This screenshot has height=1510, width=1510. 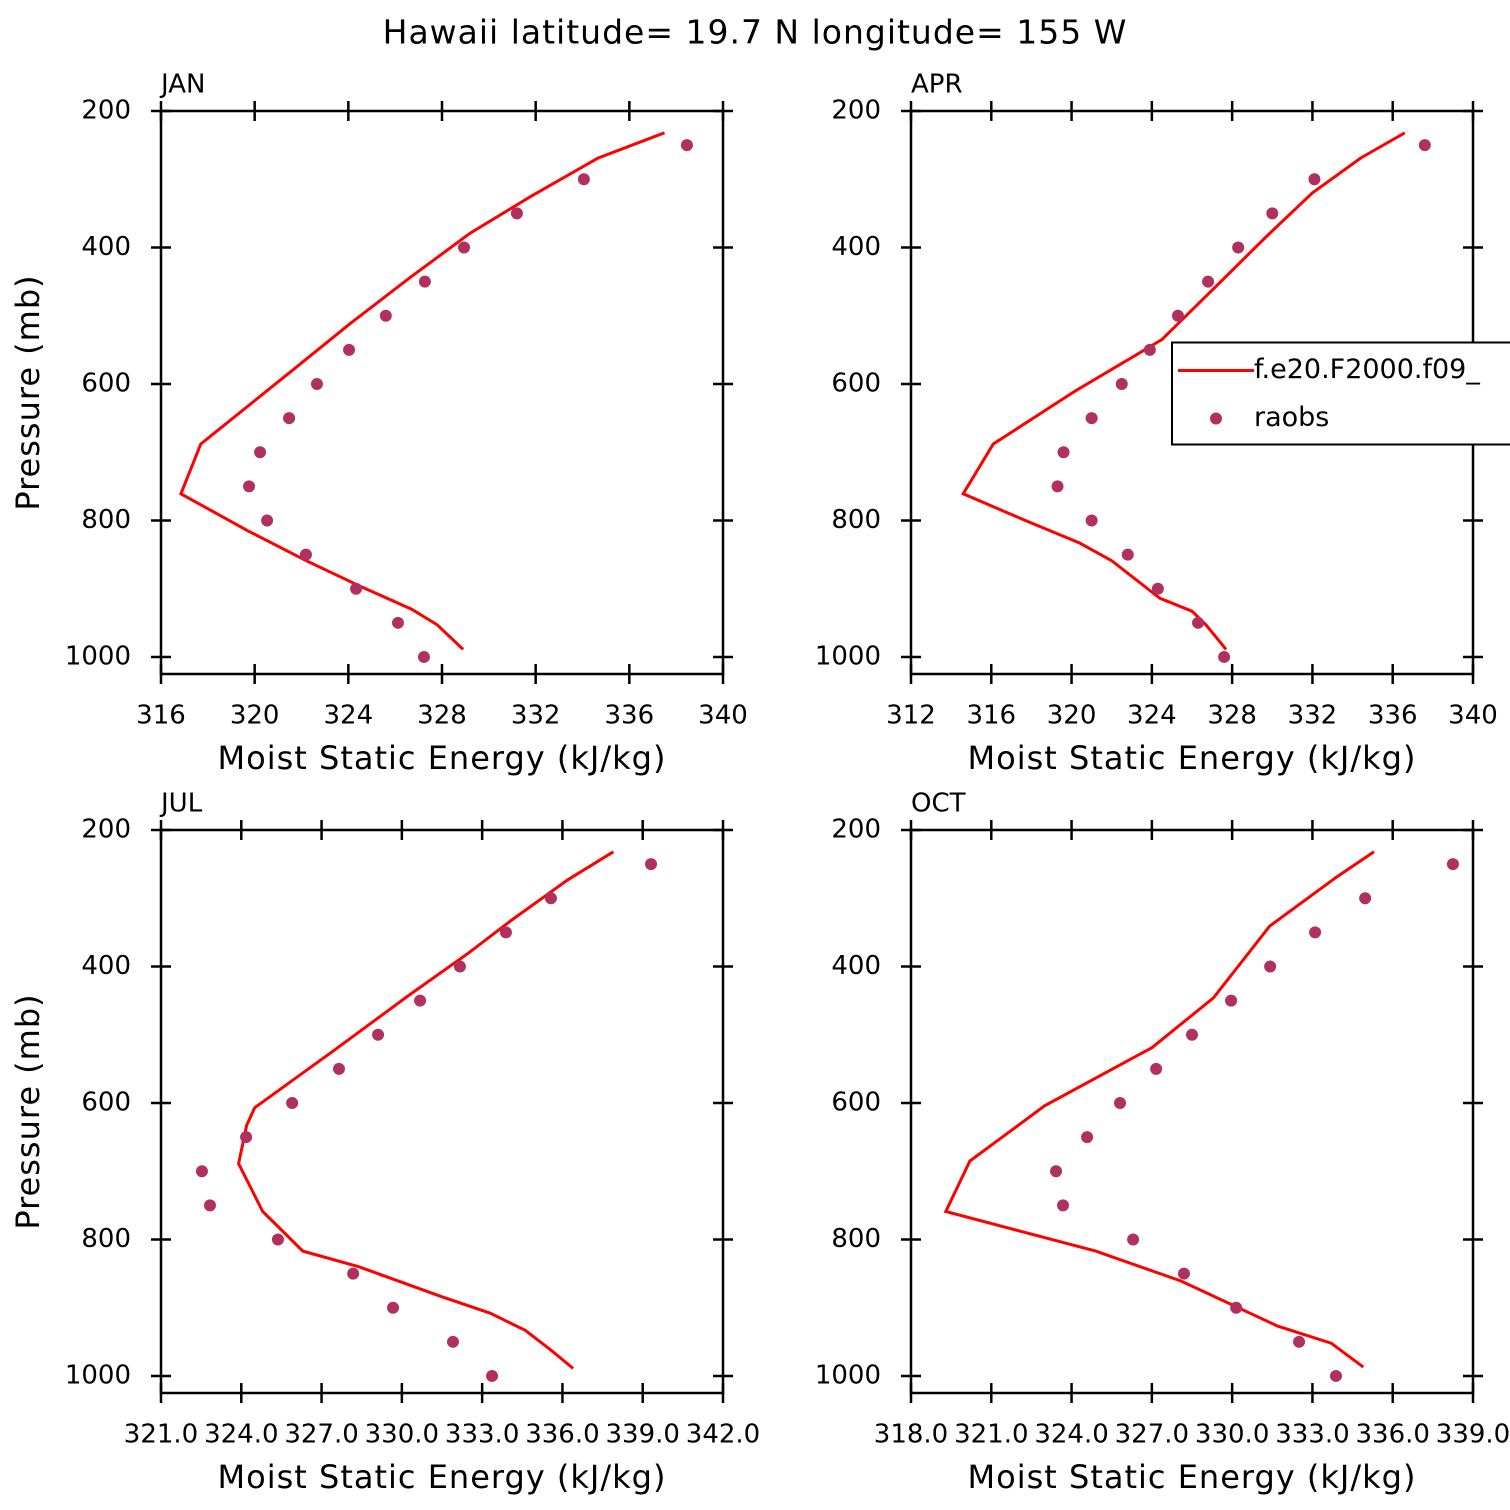 I want to click on chart-title: Hawaii latitude= 19.7 N longitude= 155 W, so click(x=755, y=32).